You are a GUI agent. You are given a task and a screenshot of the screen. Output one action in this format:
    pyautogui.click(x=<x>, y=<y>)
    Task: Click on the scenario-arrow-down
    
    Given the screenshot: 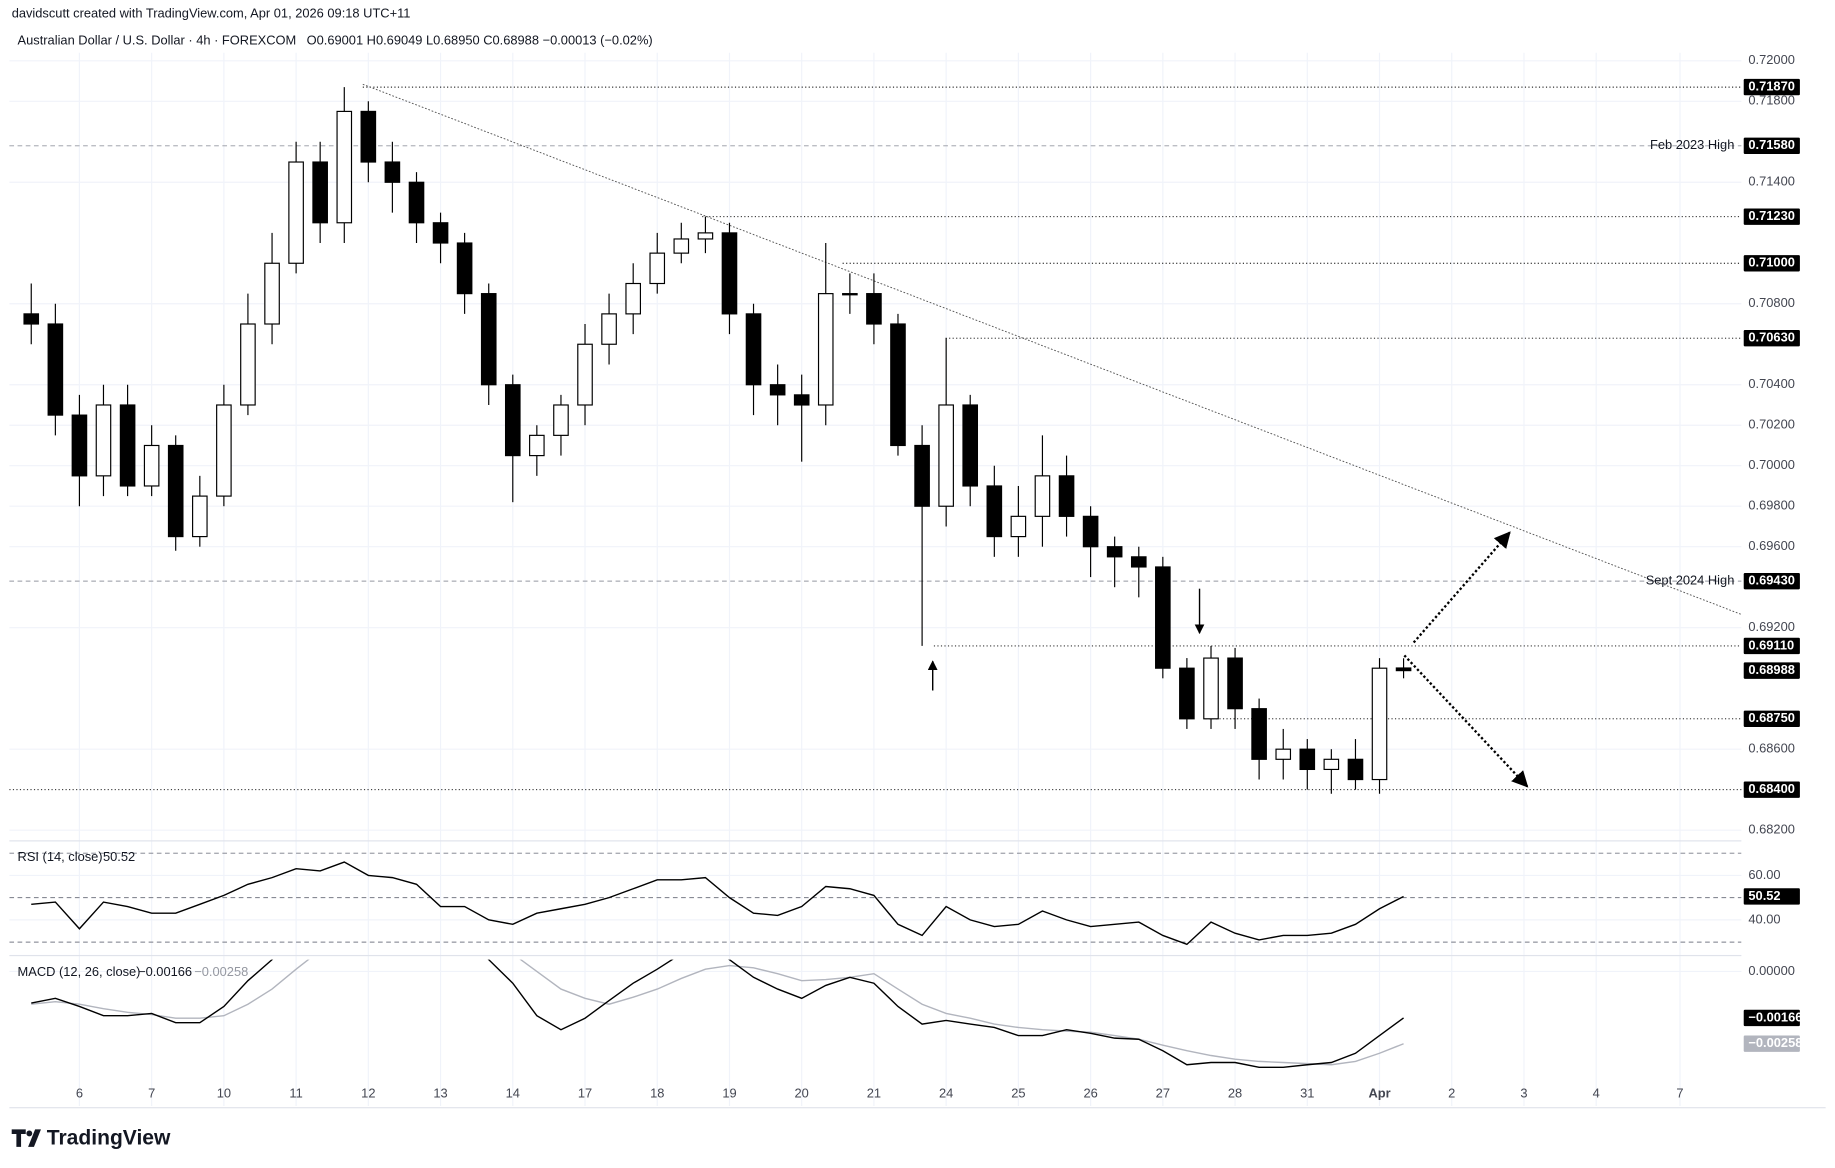 What is the action you would take?
    pyautogui.click(x=1466, y=721)
    